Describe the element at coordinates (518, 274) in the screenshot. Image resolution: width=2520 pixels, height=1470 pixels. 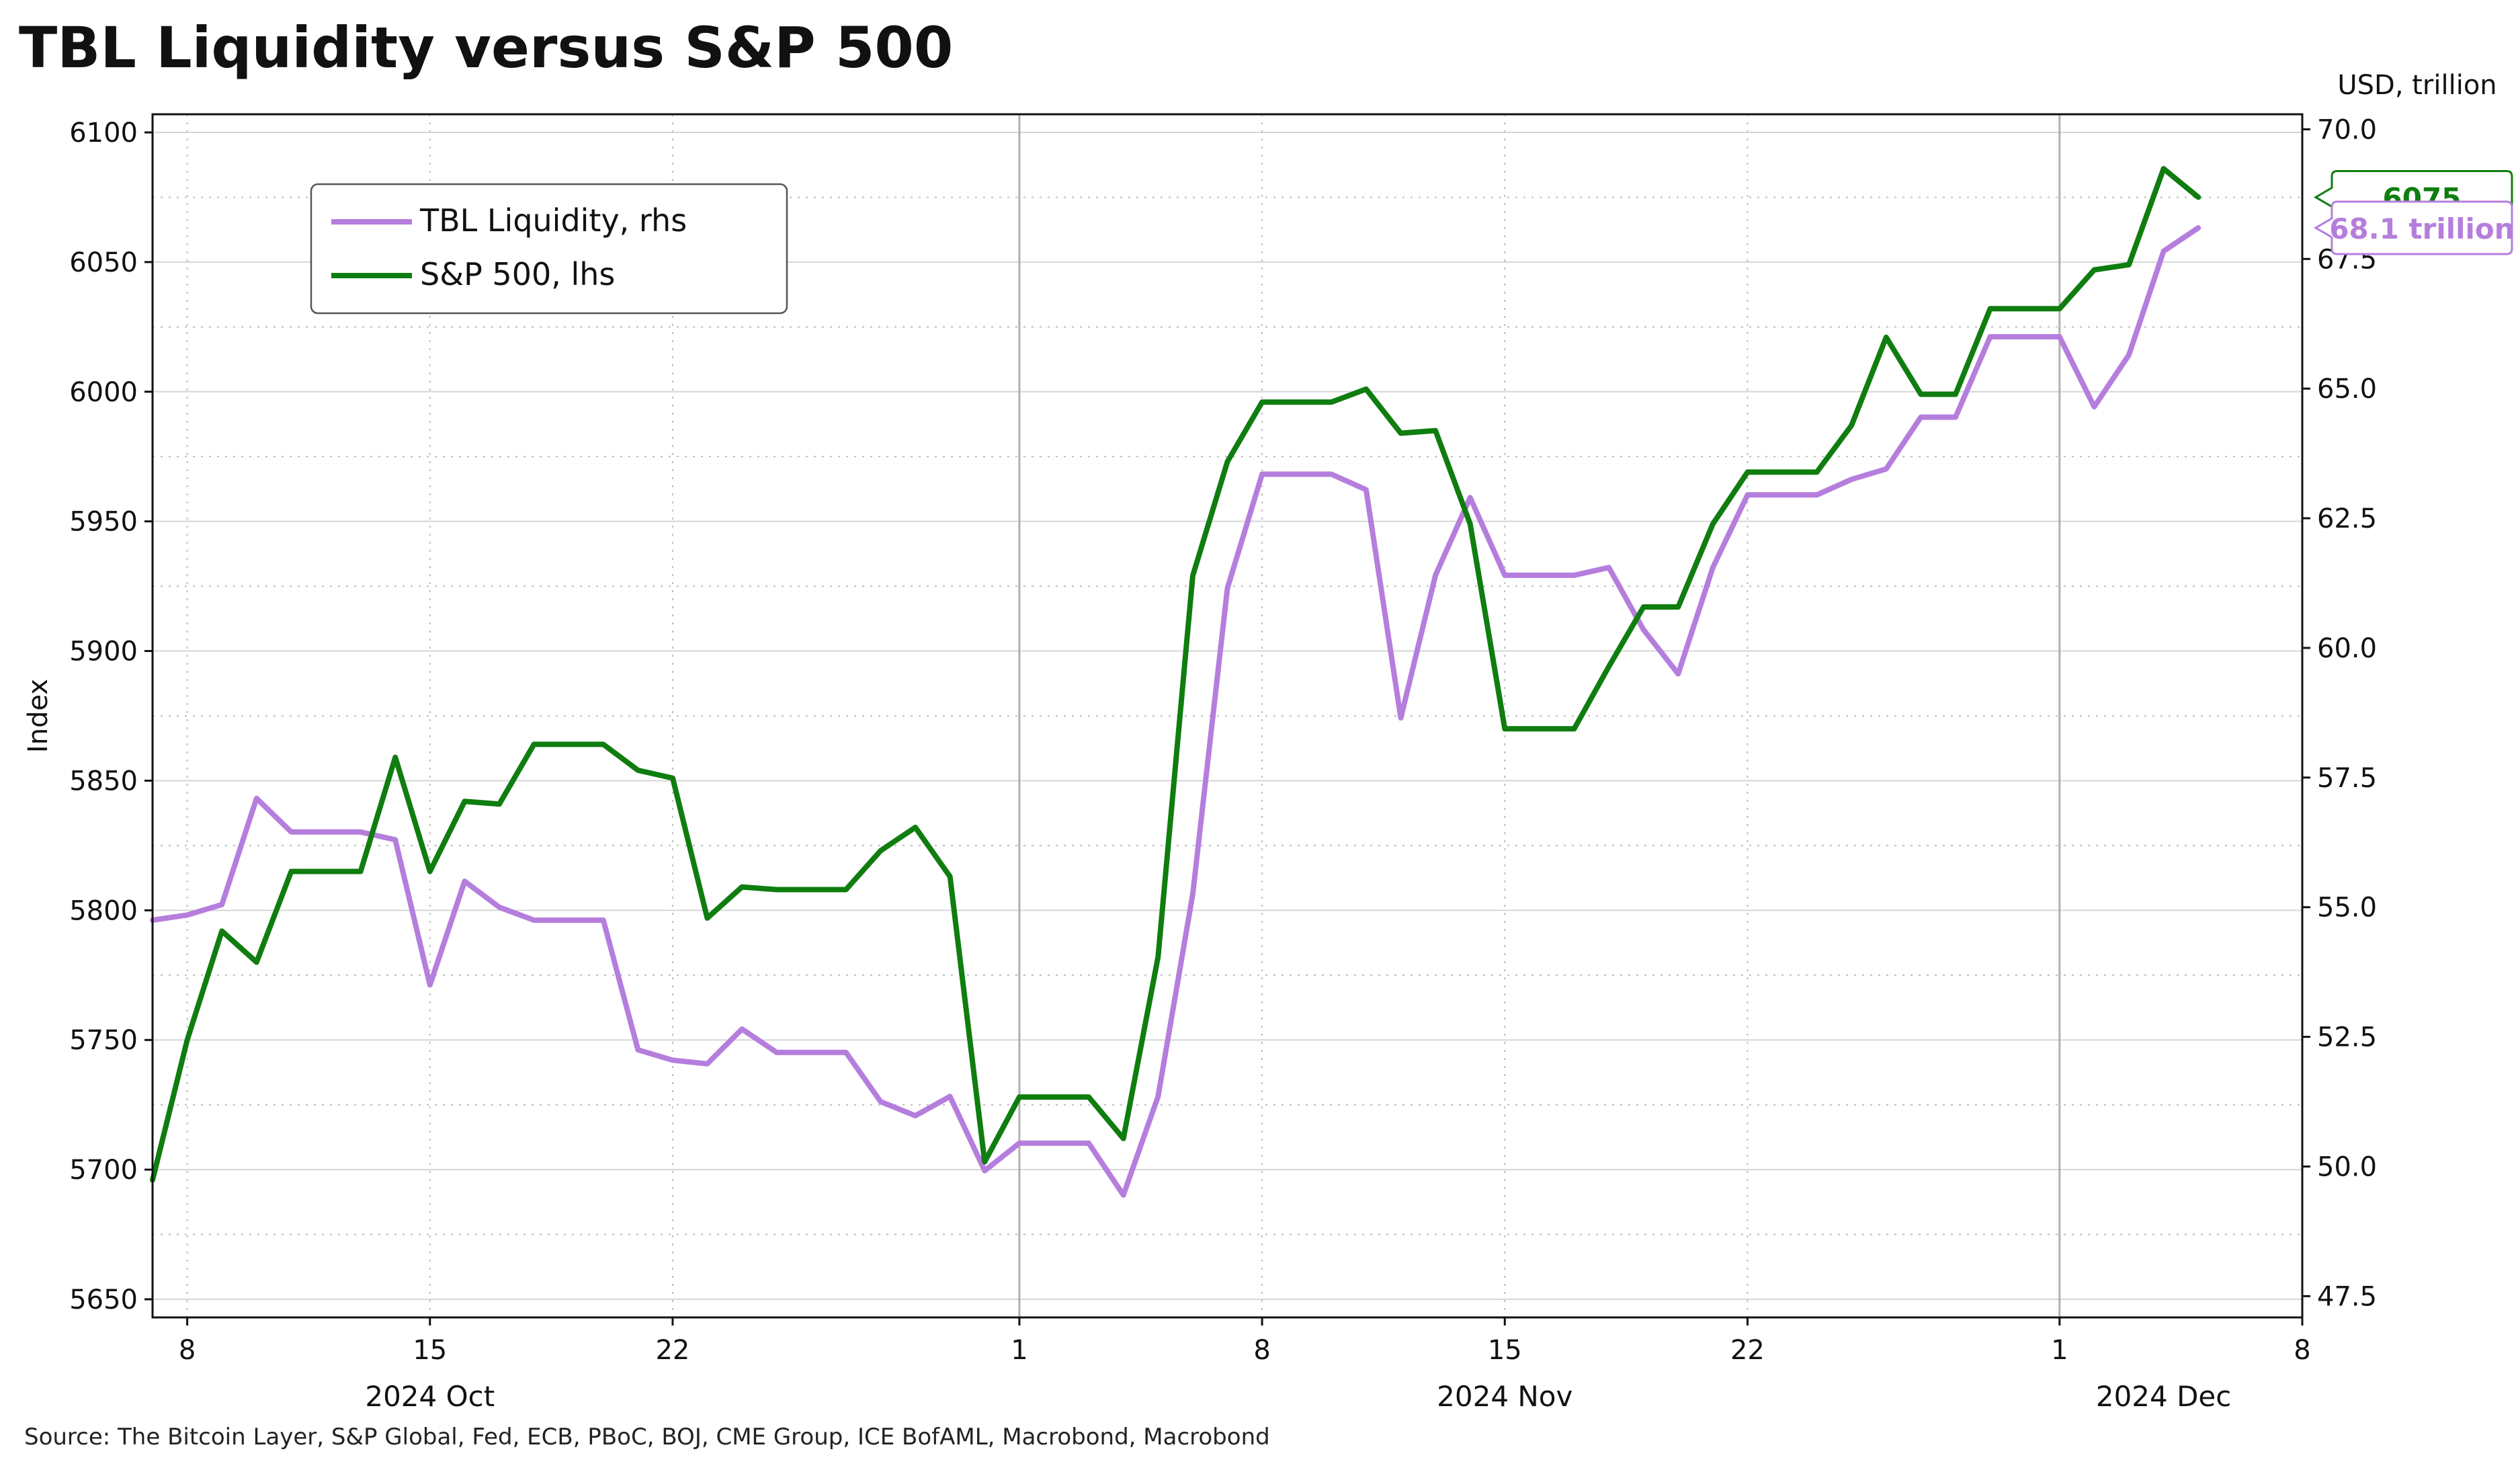
I see `legend-label-sp500: S&P 500, lhs` at that location.